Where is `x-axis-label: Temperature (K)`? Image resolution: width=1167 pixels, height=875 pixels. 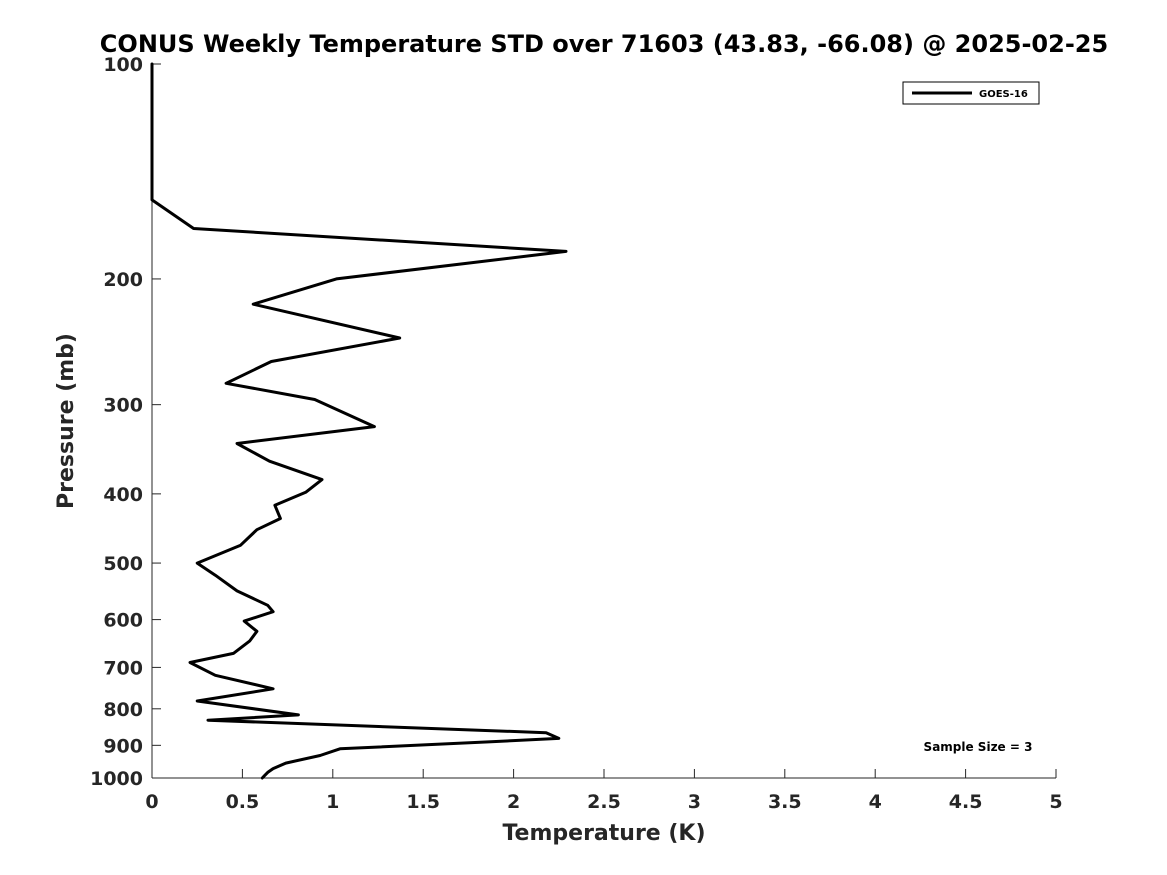
x-axis-label: Temperature (K) is located at coordinates (603, 833).